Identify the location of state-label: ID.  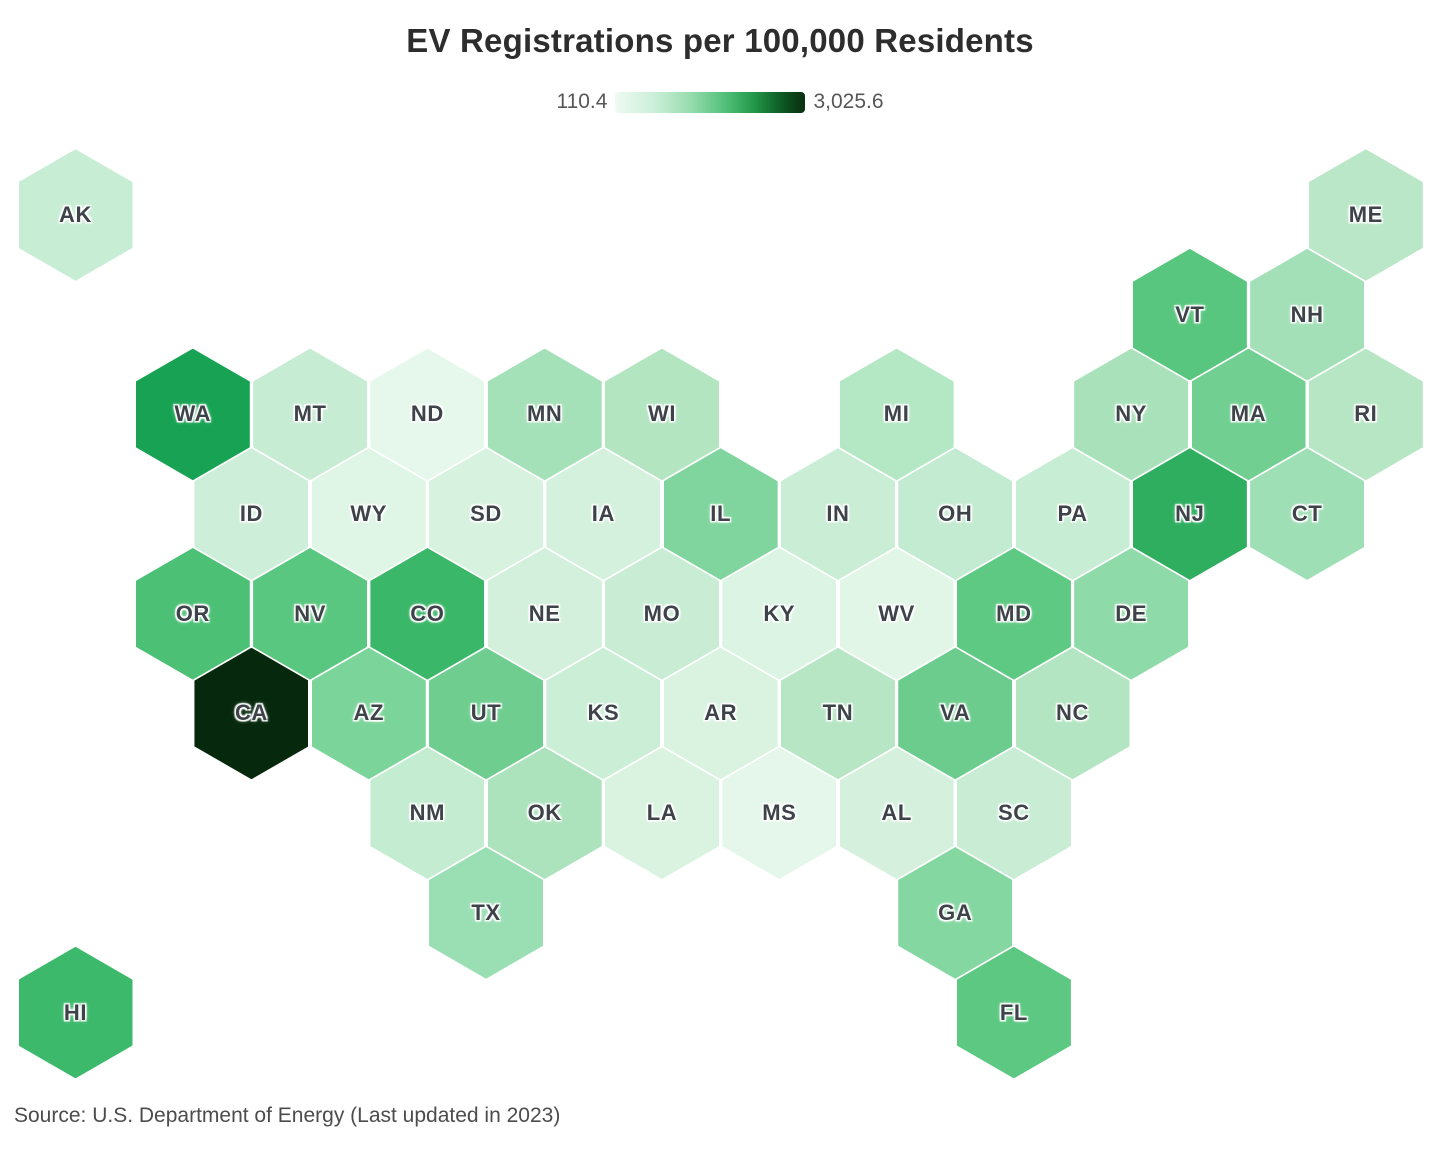
(251, 514).